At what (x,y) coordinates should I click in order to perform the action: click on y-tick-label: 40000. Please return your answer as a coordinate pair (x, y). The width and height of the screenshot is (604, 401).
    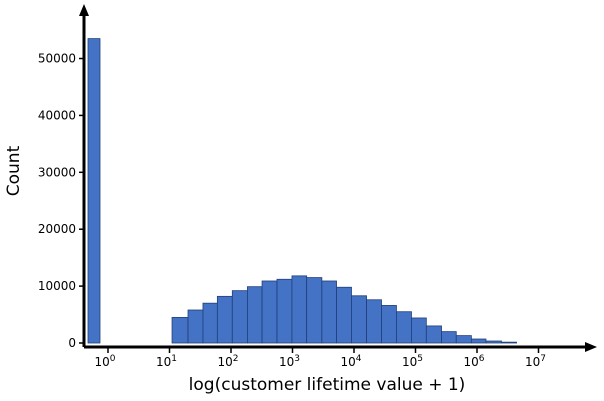
    Looking at the image, I should click on (57, 115).